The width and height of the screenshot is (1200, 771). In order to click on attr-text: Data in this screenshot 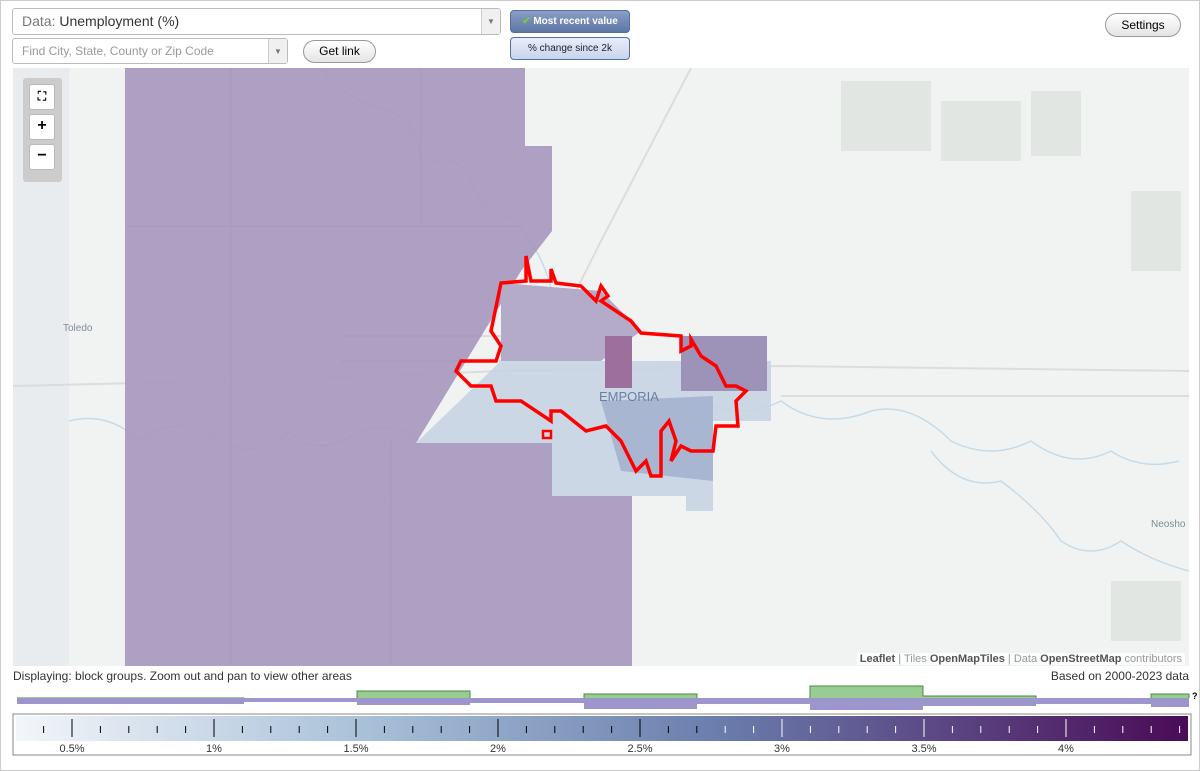, I will do `click(1025, 659)`.